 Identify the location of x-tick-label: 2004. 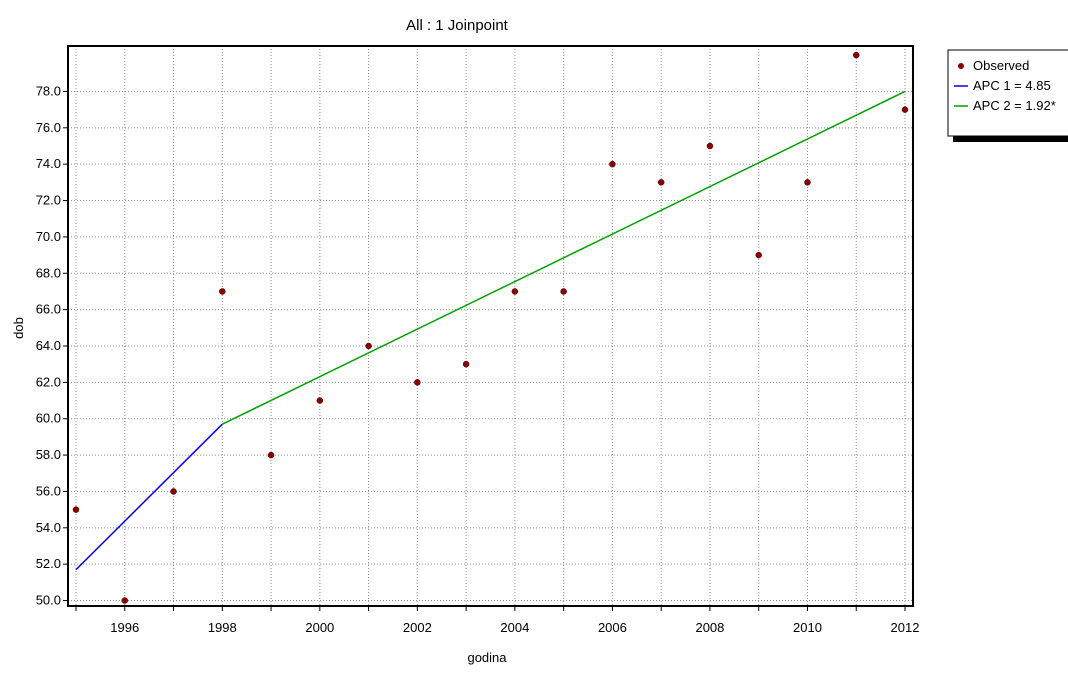
(514, 627).